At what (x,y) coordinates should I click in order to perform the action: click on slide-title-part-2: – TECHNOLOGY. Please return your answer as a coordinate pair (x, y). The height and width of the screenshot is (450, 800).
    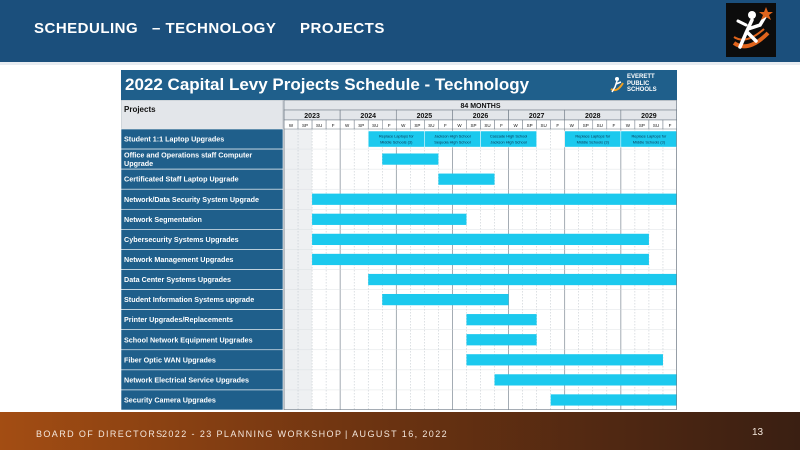
    Looking at the image, I should click on (214, 28).